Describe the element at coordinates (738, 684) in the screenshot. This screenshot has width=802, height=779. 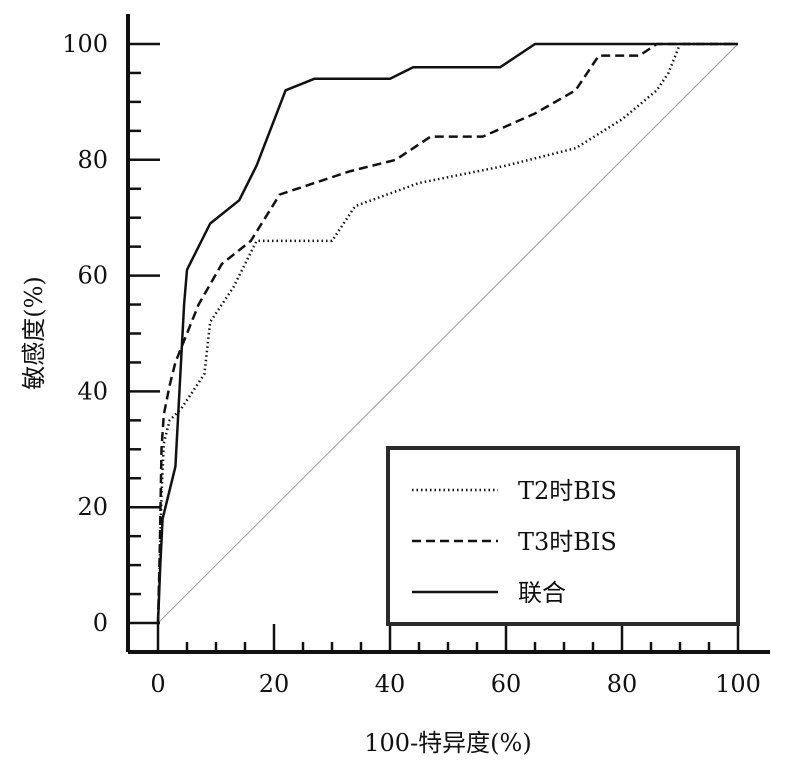
I see `x-tick-label: 100` at that location.